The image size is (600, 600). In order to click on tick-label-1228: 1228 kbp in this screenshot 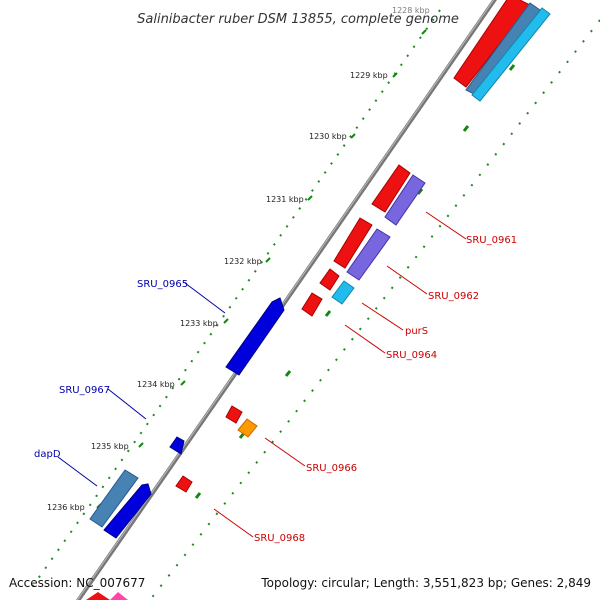, I will do `click(411, 10)`.